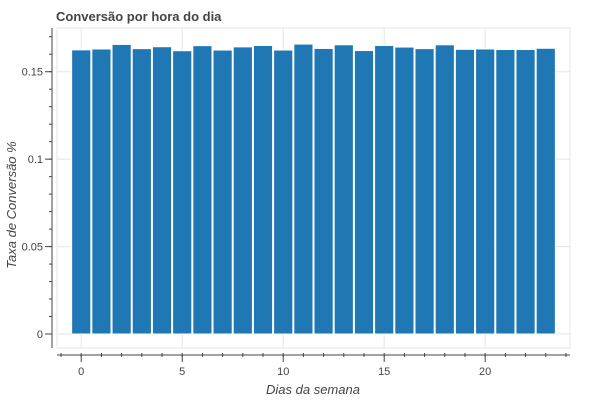 The image size is (600, 400). I want to click on x-tick-label: 15, so click(384, 372).